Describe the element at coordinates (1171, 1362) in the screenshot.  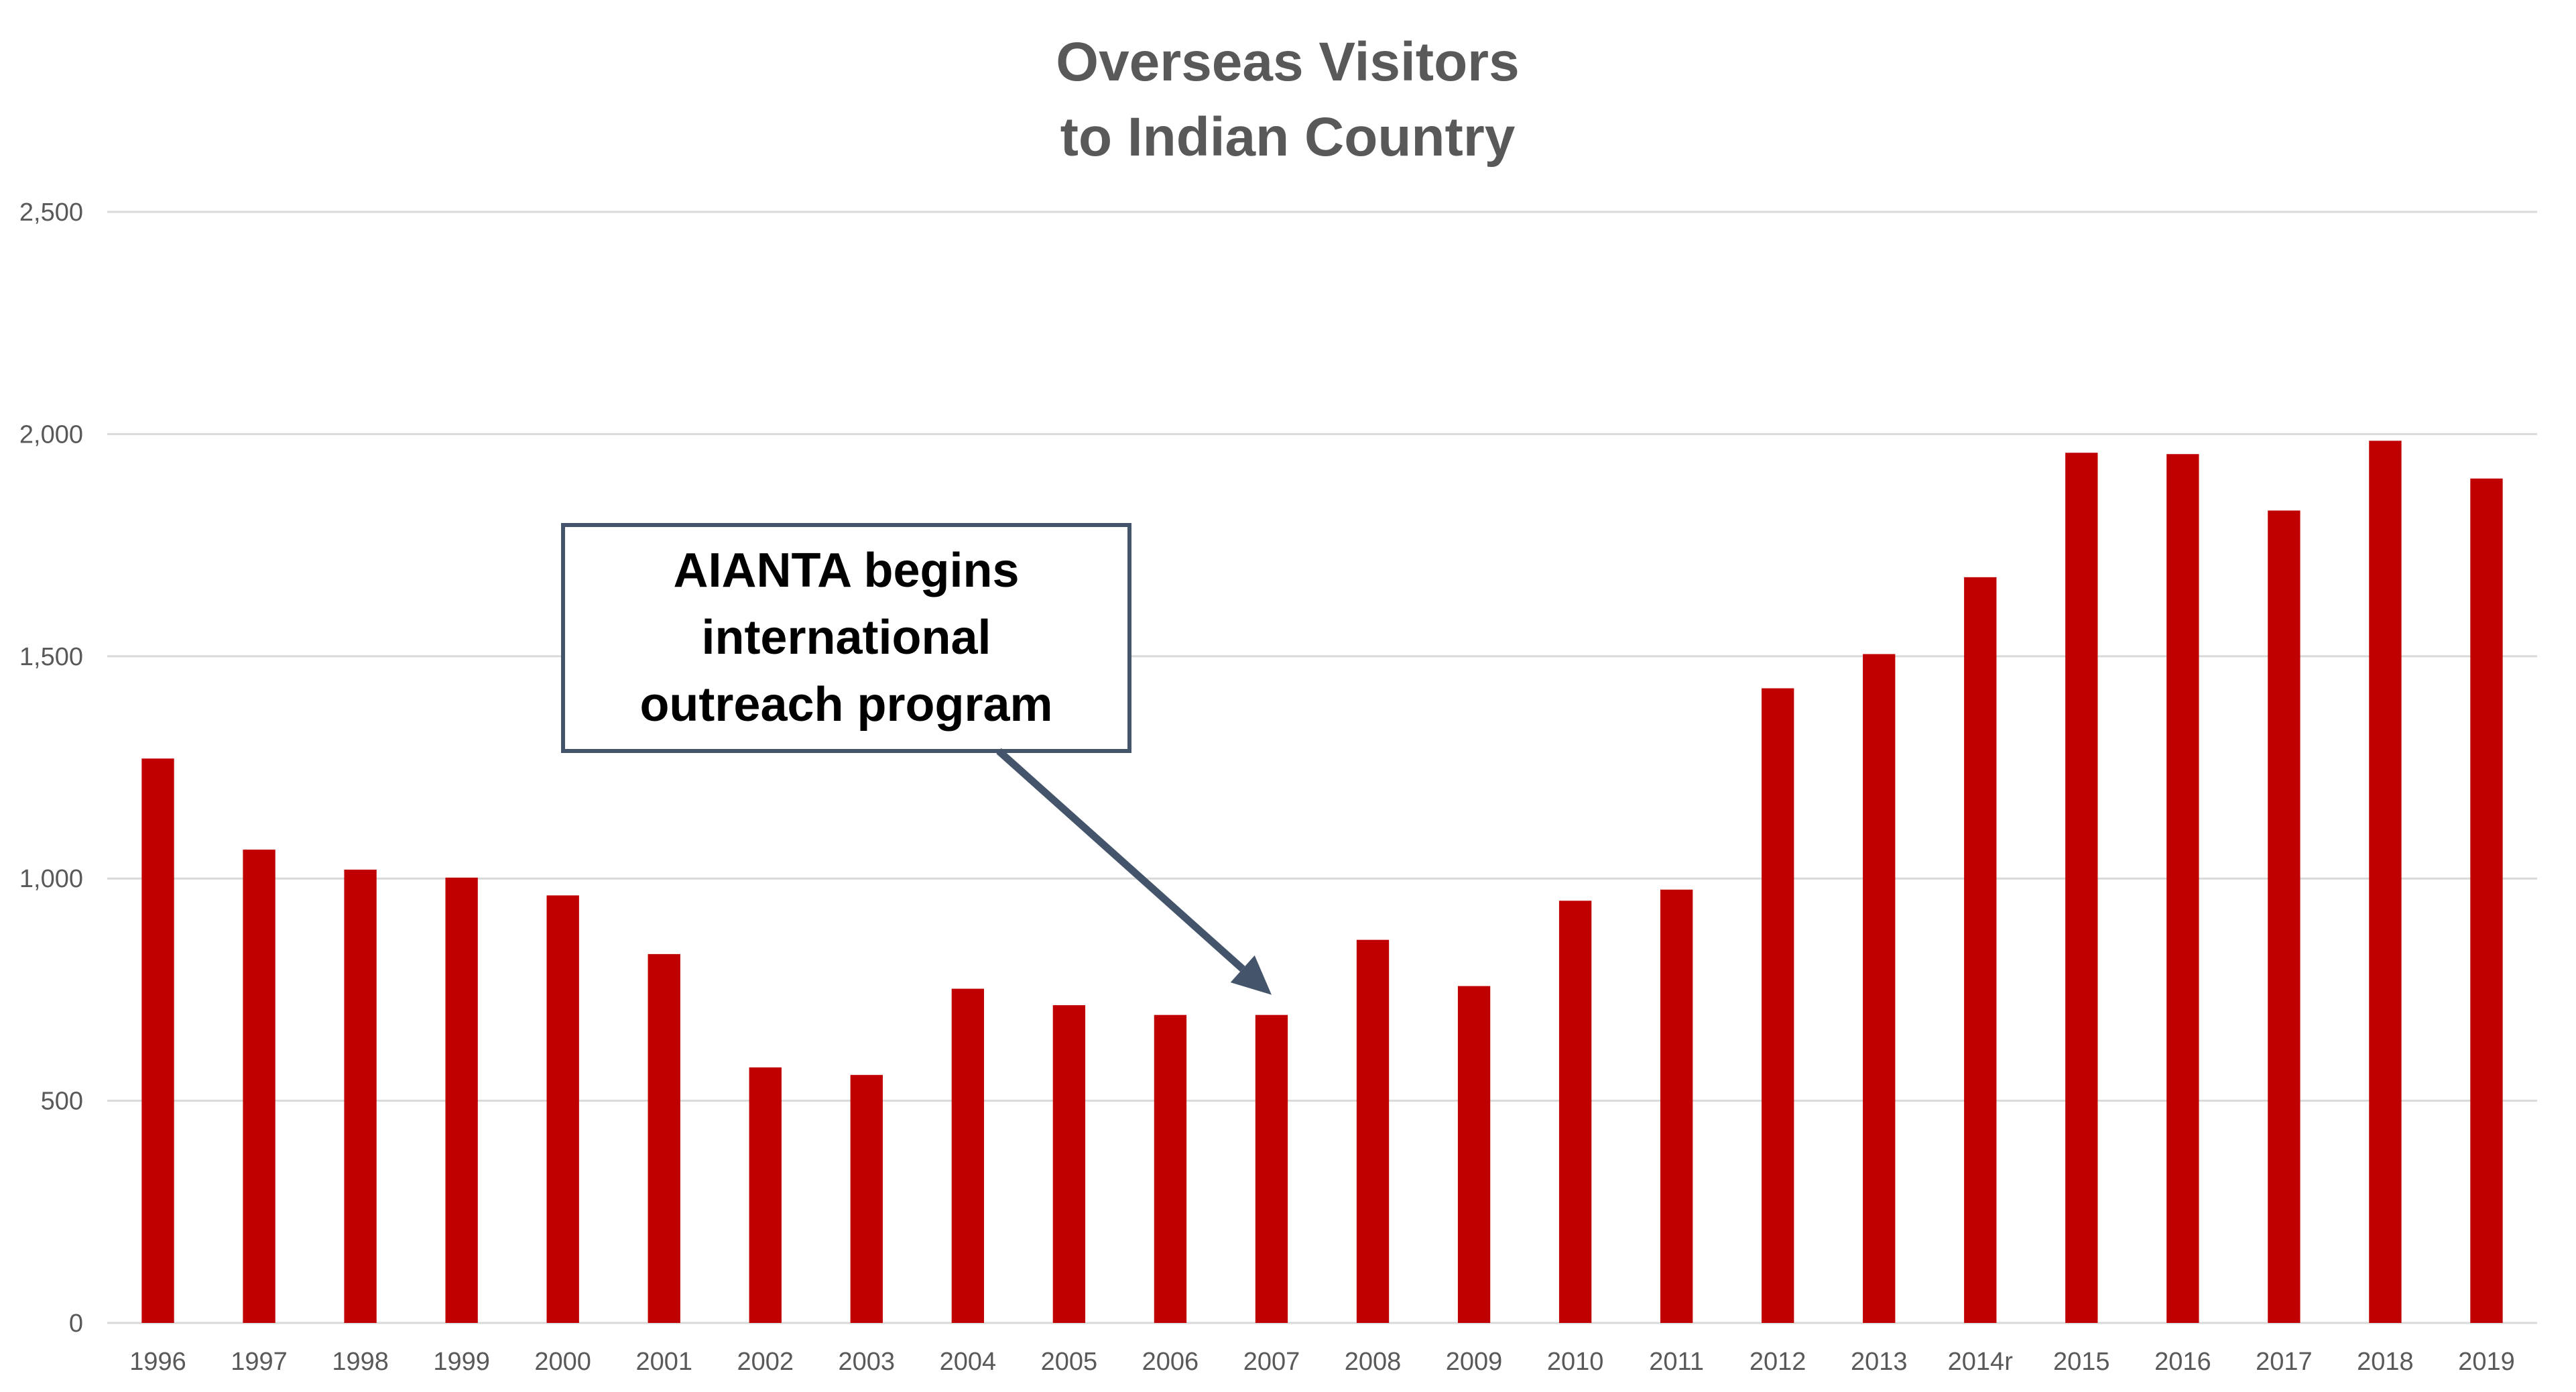
I see `x-tick-label: 2006` at that location.